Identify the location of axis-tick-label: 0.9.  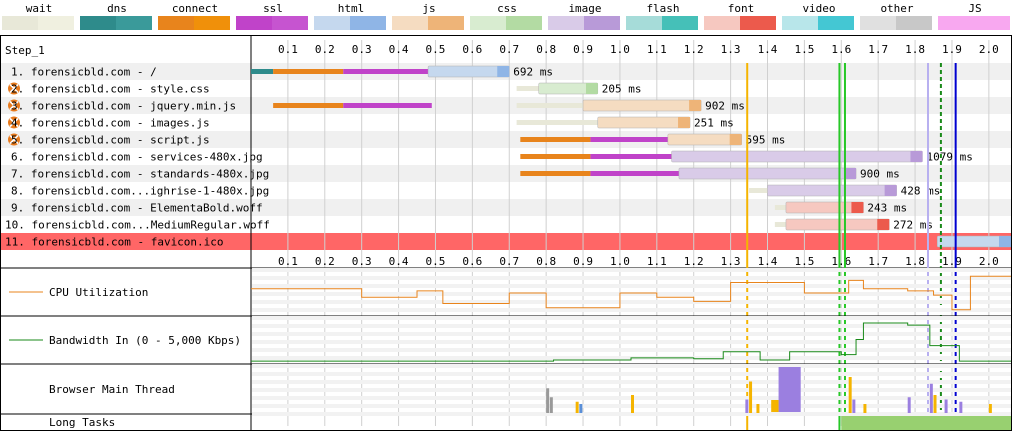
(583, 49).